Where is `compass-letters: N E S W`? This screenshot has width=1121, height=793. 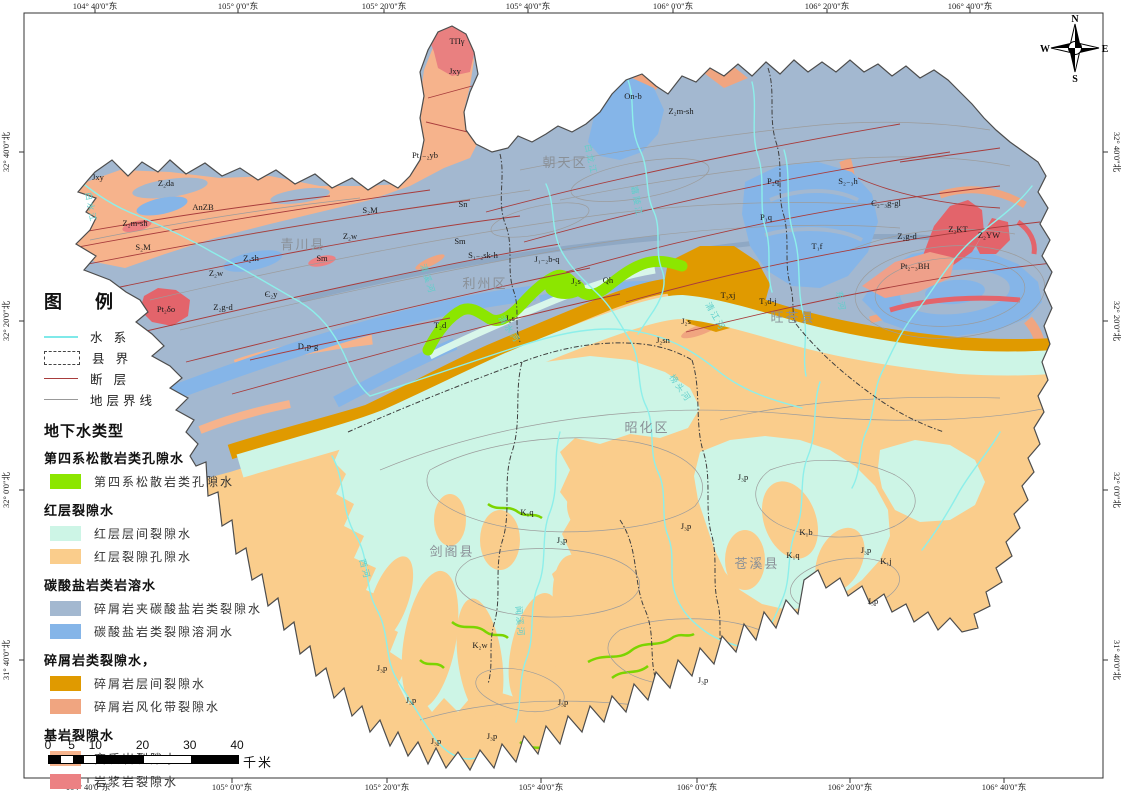 compass-letters: N E S W is located at coordinates (1074, 49).